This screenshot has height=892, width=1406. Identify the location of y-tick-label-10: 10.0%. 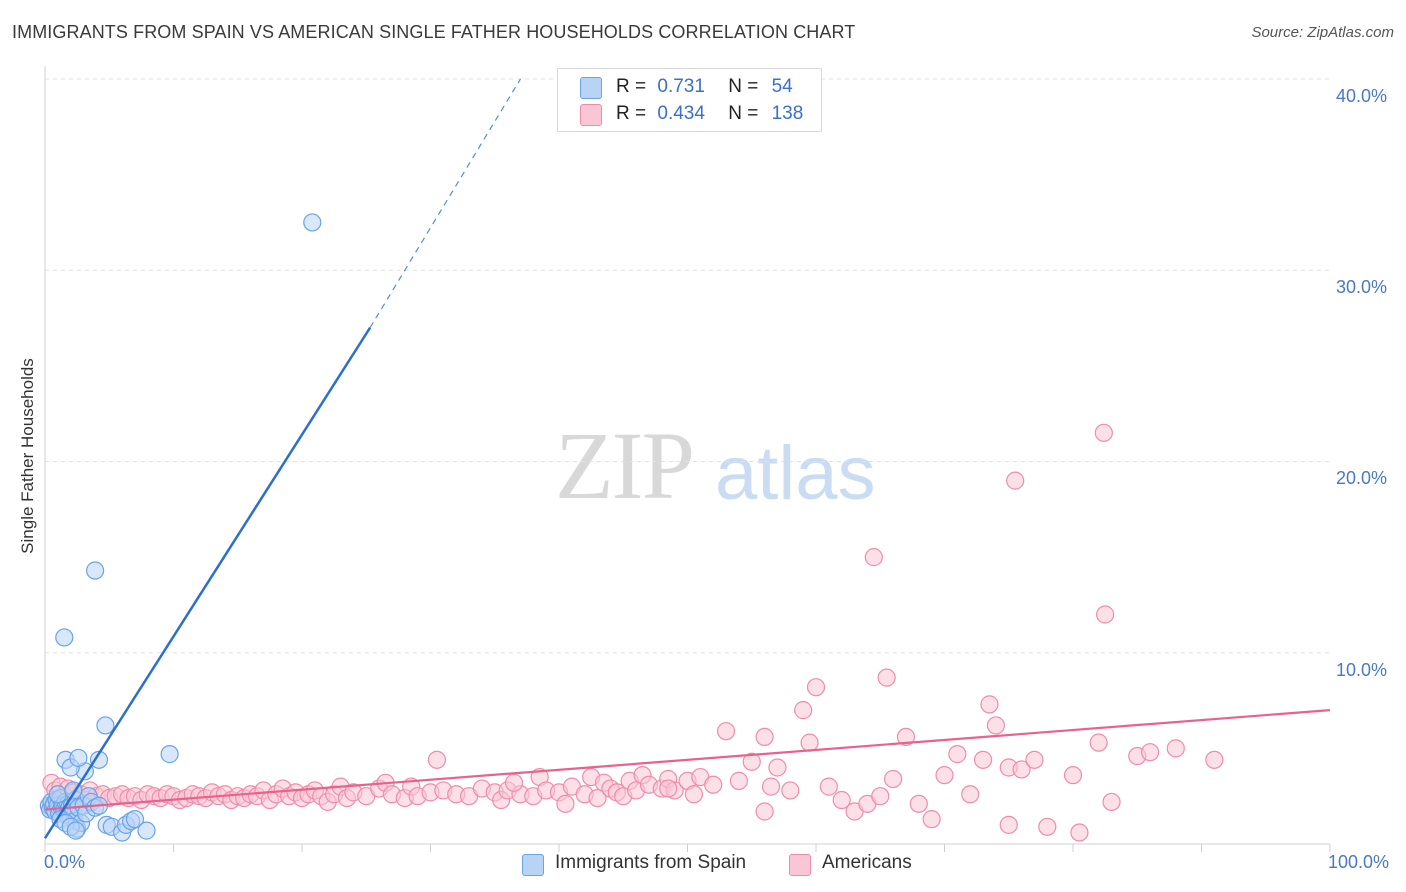
(1362, 670).